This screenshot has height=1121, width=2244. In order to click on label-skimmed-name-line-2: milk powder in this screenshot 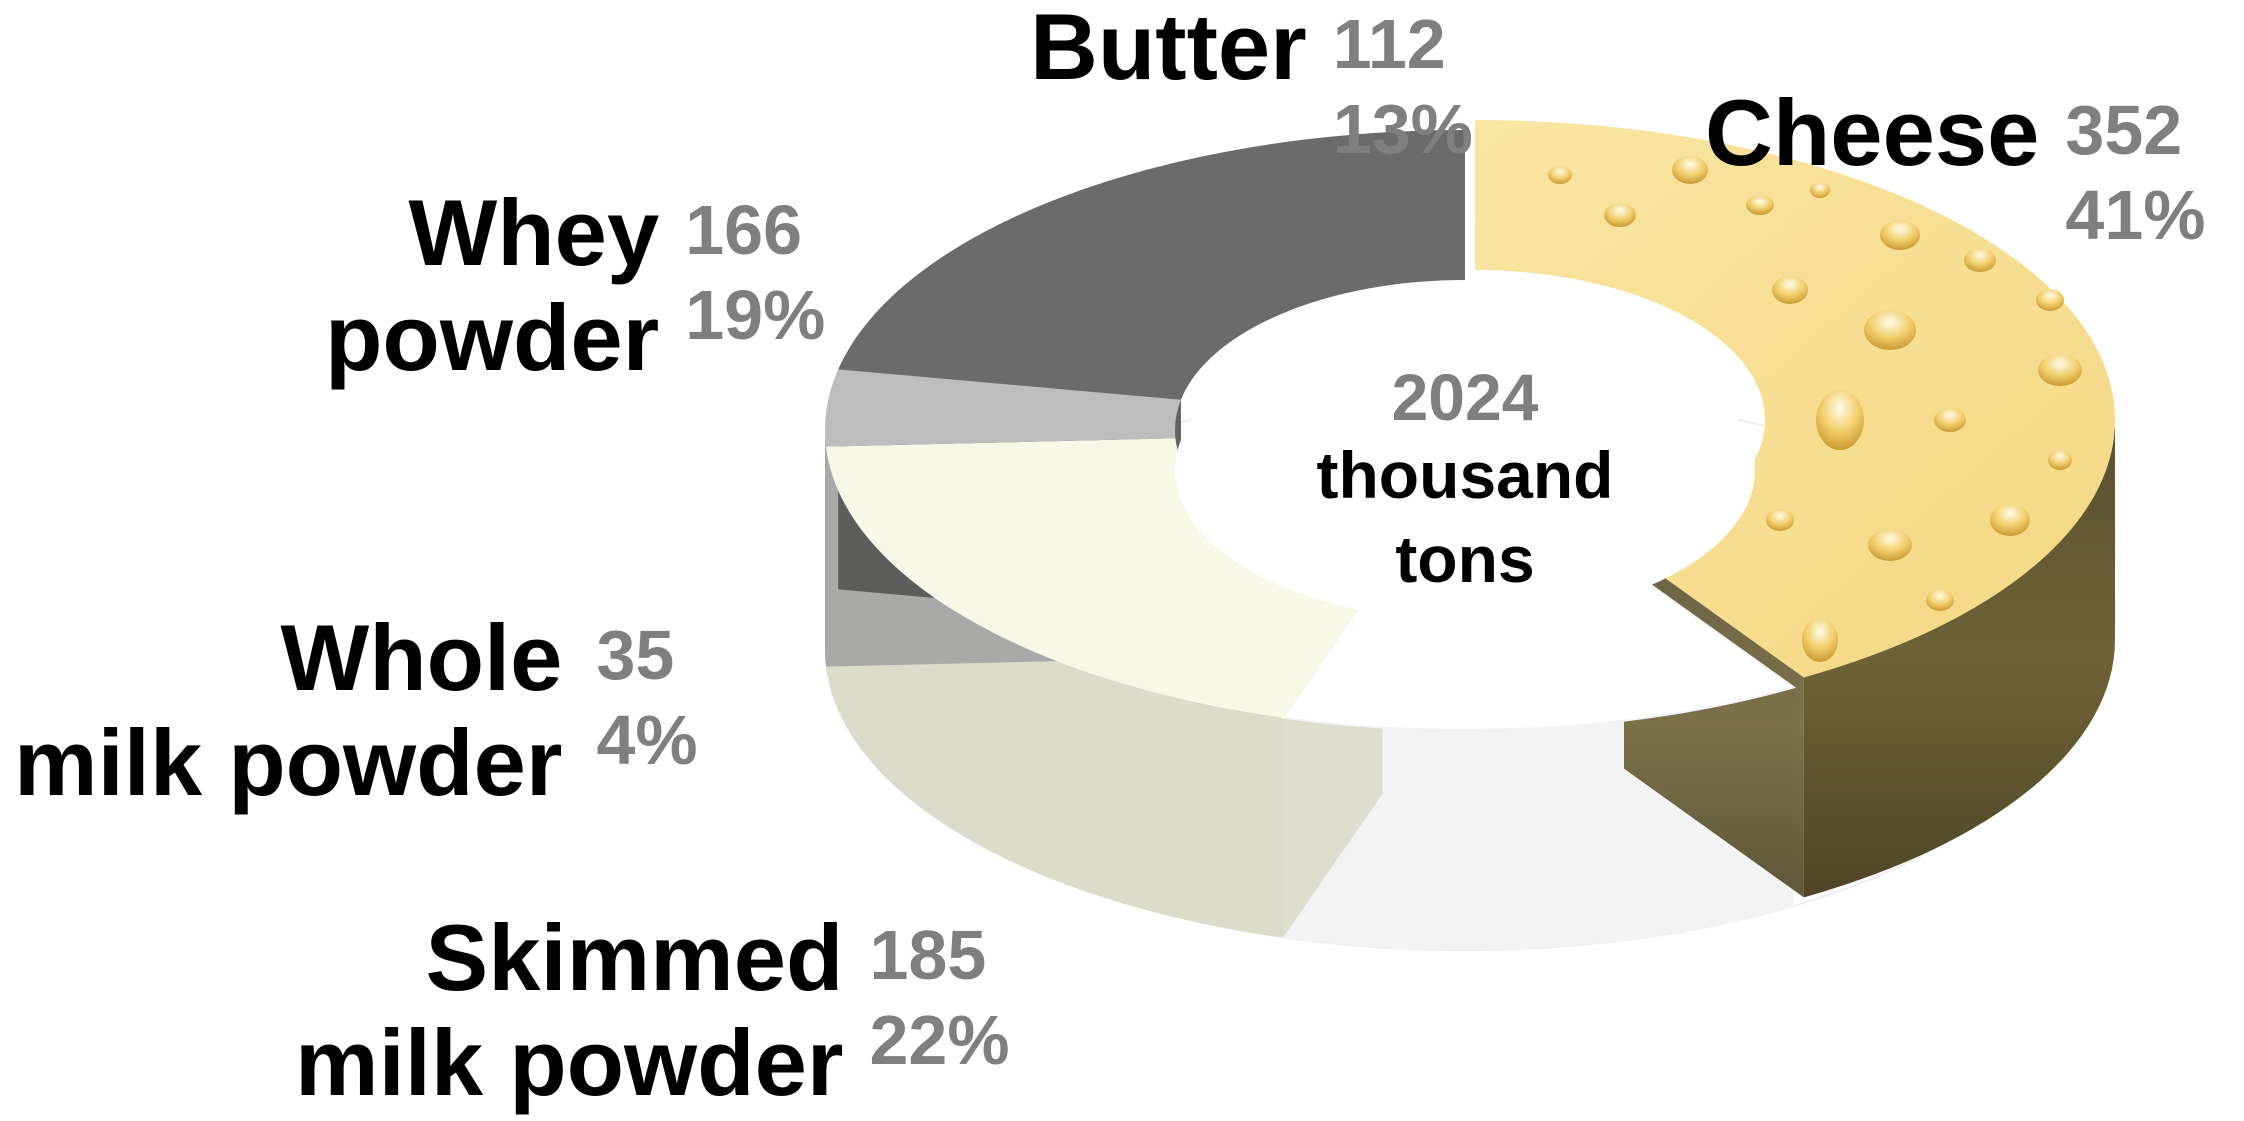, I will do `click(569, 1063)`.